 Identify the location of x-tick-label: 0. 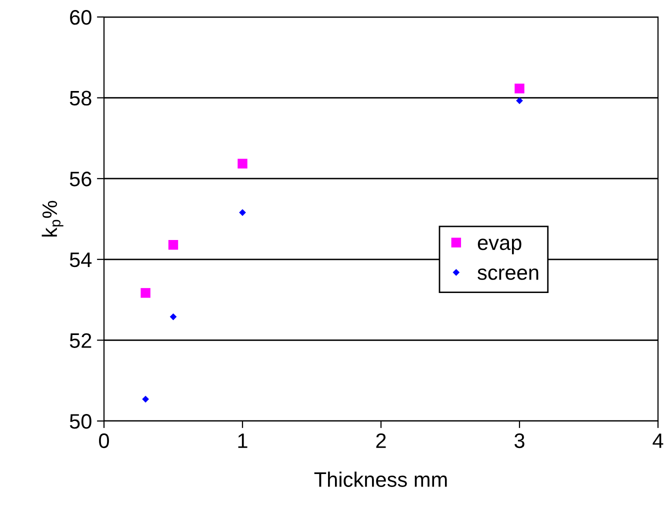
(104, 440).